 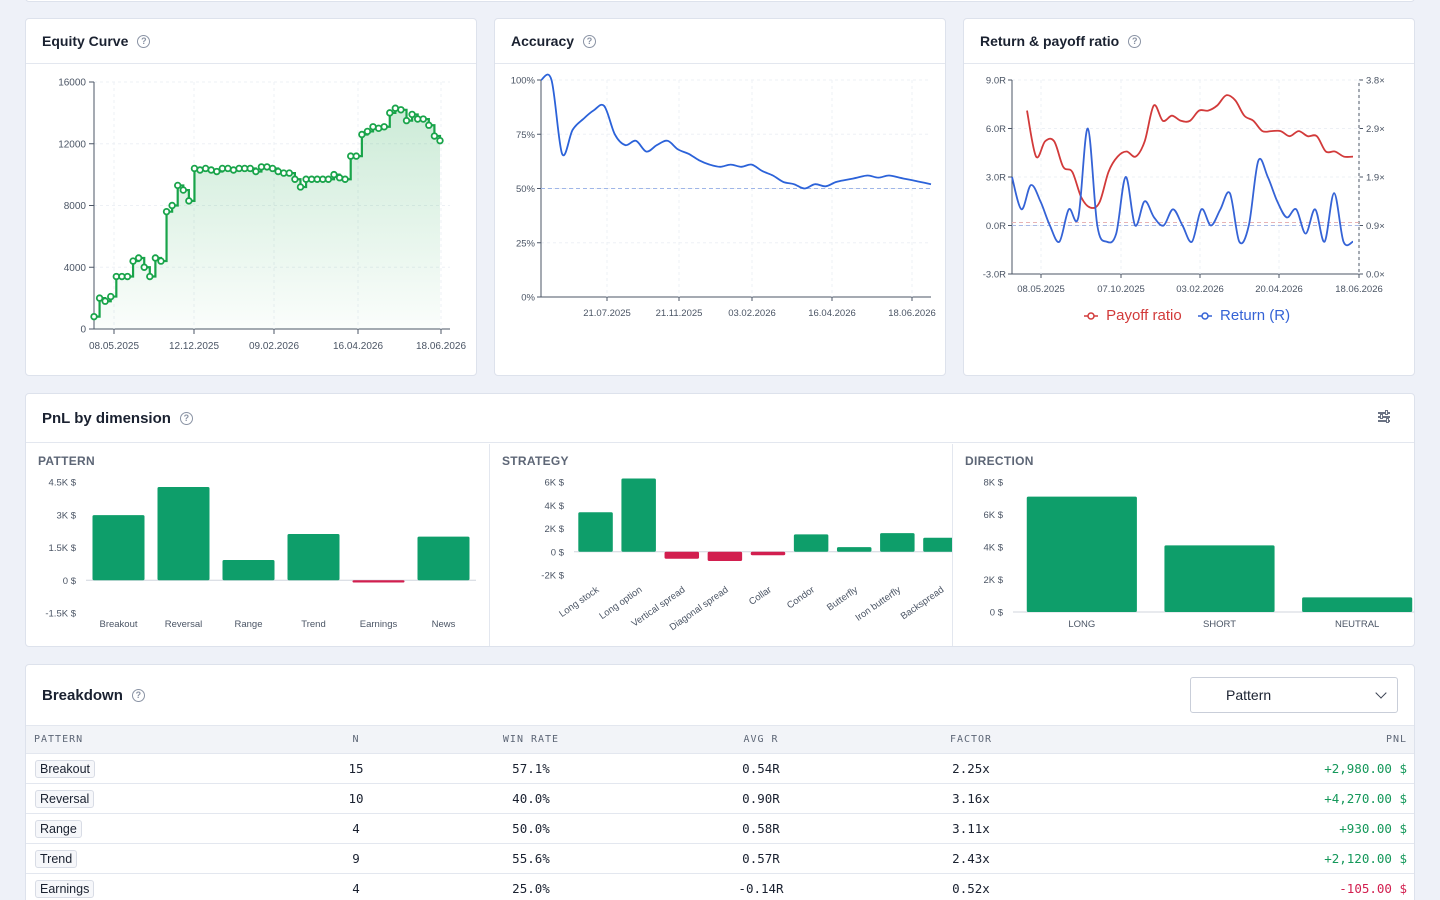 I want to click on y-tick-label: 1.5K $, so click(x=63, y=548).